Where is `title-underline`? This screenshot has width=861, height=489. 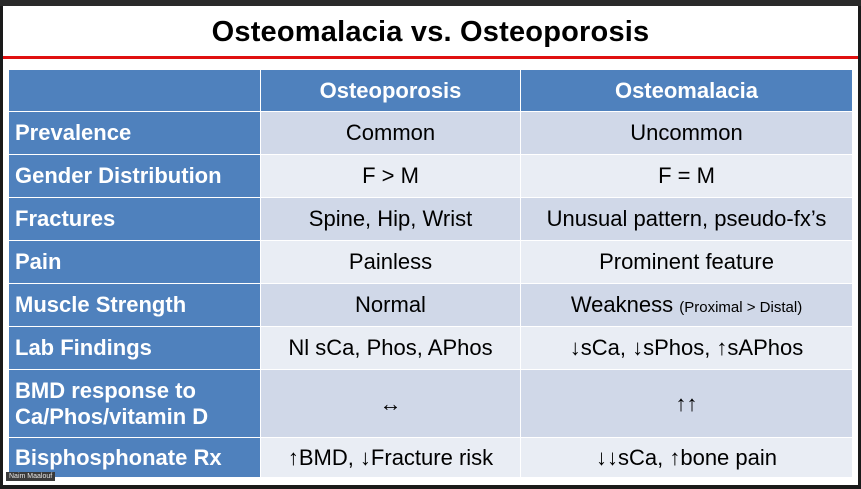
title-underline is located at coordinates (430, 57).